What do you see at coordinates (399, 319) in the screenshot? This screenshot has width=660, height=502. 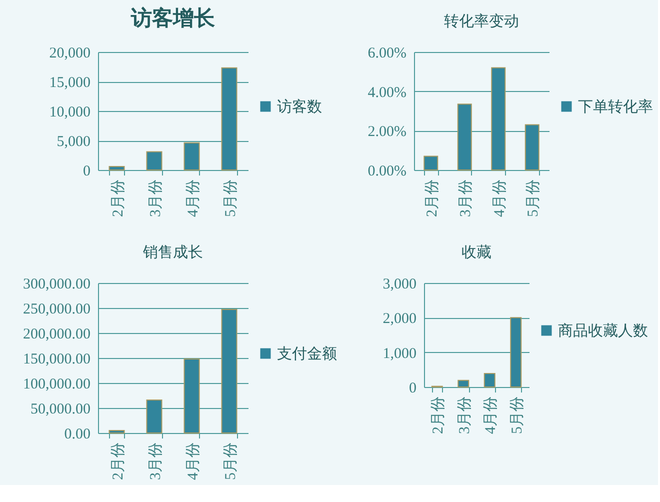 I see `y-tick-label: 2,000` at bounding box center [399, 319].